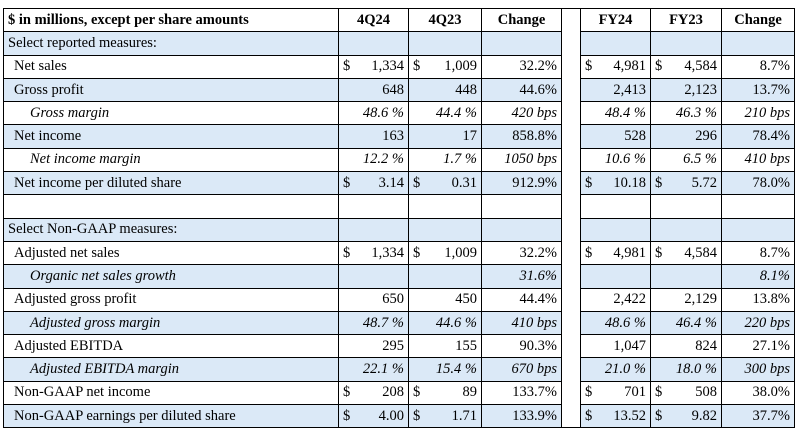  What do you see at coordinates (521, 276) in the screenshot?
I see `cell-quarter-change: 31.6%` at bounding box center [521, 276].